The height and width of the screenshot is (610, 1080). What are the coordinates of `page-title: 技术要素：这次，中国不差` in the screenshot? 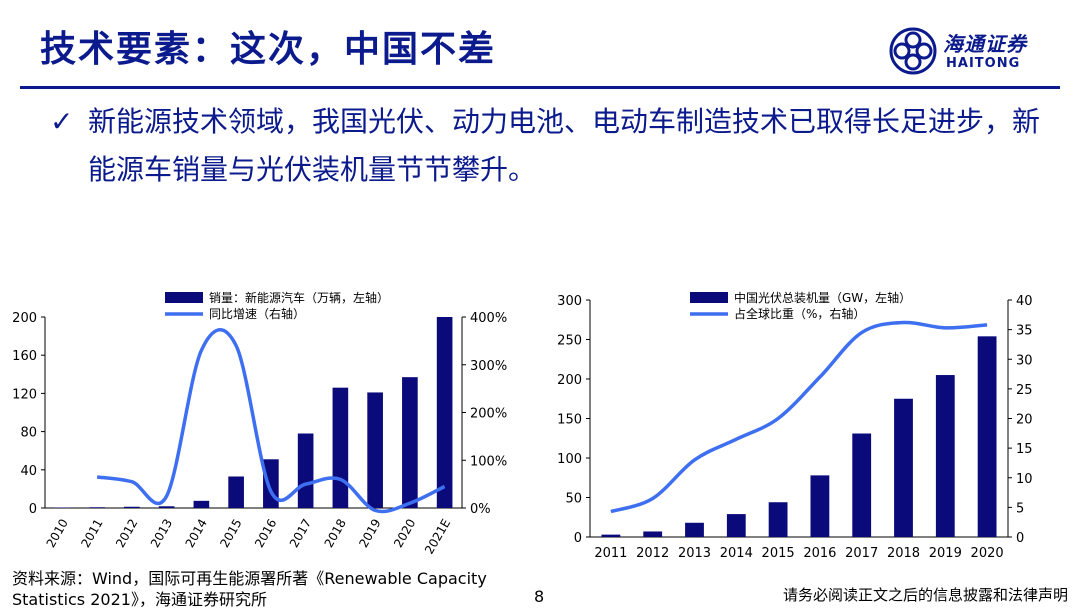 It's located at (268, 46).